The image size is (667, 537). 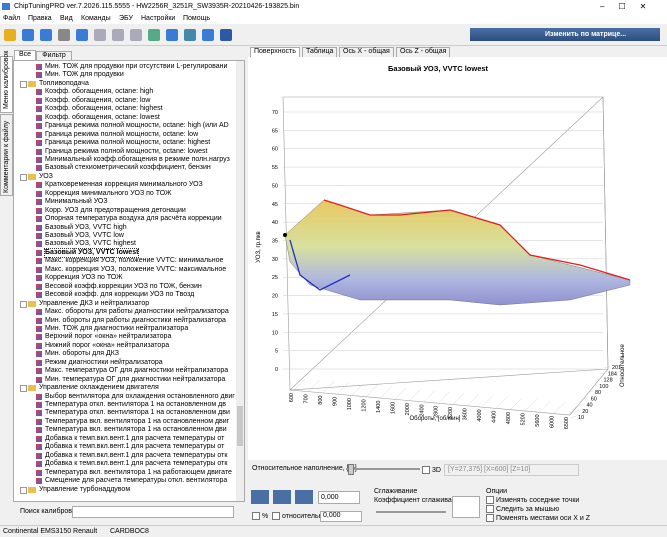 I want to click on tree-item: Режим диагностики нейтрализатора, so click(x=104, y=362).